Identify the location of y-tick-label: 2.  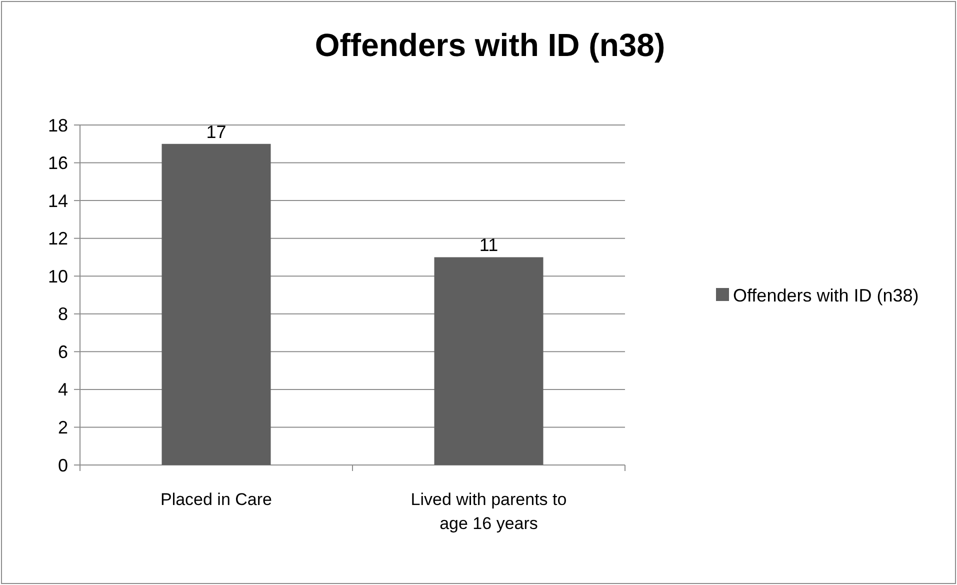
(63, 428).